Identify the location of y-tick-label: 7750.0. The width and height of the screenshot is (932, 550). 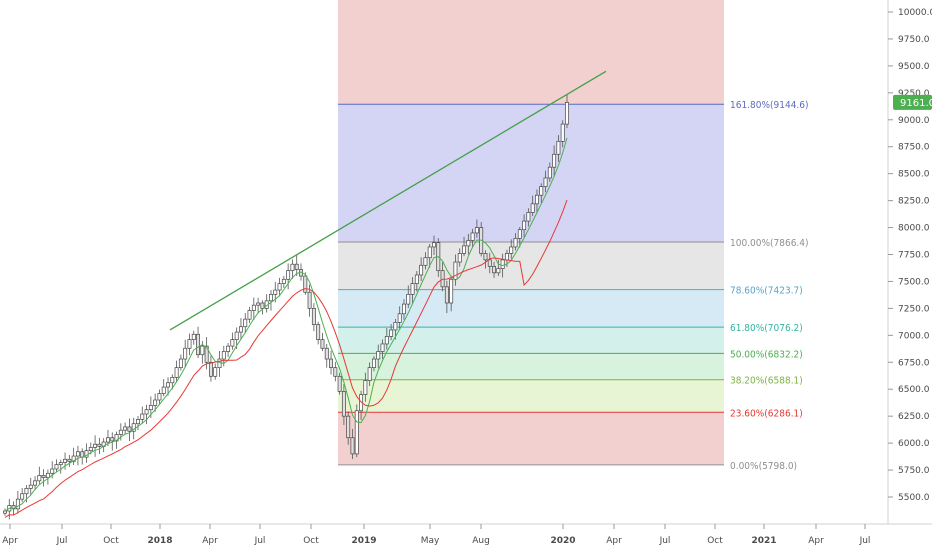
(914, 256).